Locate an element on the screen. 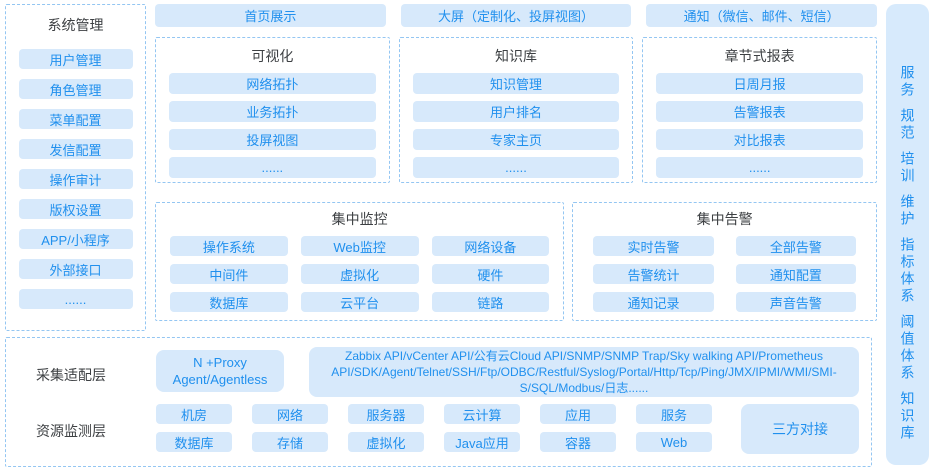 The image size is (931, 471). sidebar-item-copyright-settings: 版权设置 is located at coordinates (75, 209).